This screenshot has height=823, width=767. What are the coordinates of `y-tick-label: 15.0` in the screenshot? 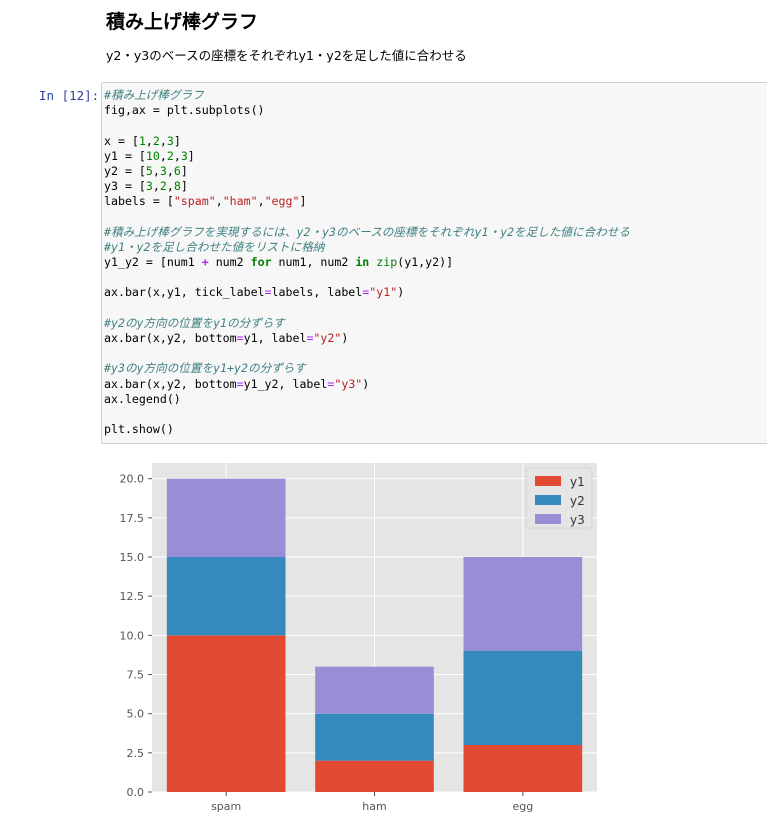 It's located at (132, 557).